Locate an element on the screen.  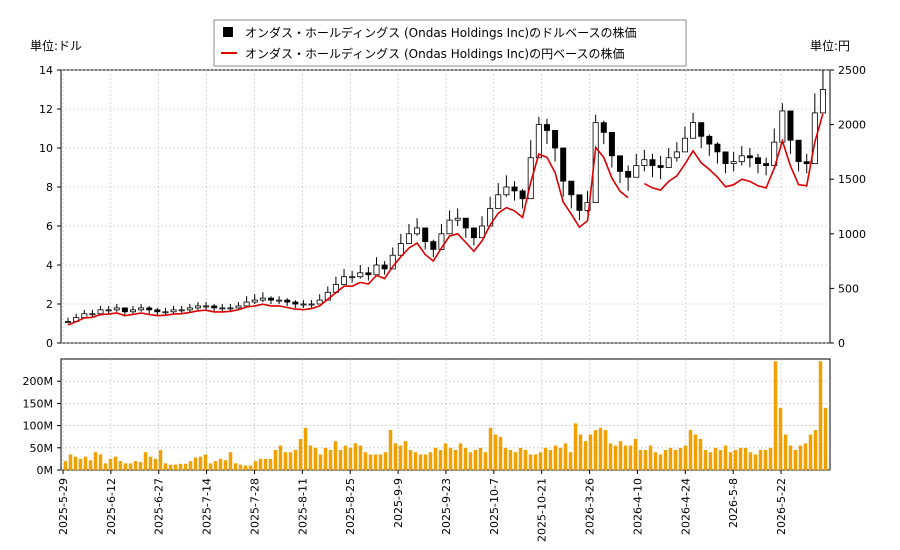
right-tick-label: 2500 is located at coordinates (852, 70).